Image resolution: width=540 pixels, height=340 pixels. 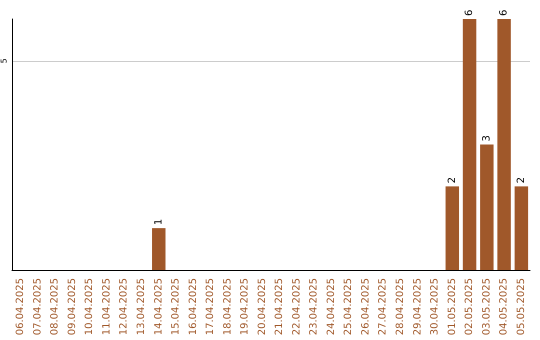 I want to click on x-tick-label: 15.04.2025, so click(x=176, y=307).